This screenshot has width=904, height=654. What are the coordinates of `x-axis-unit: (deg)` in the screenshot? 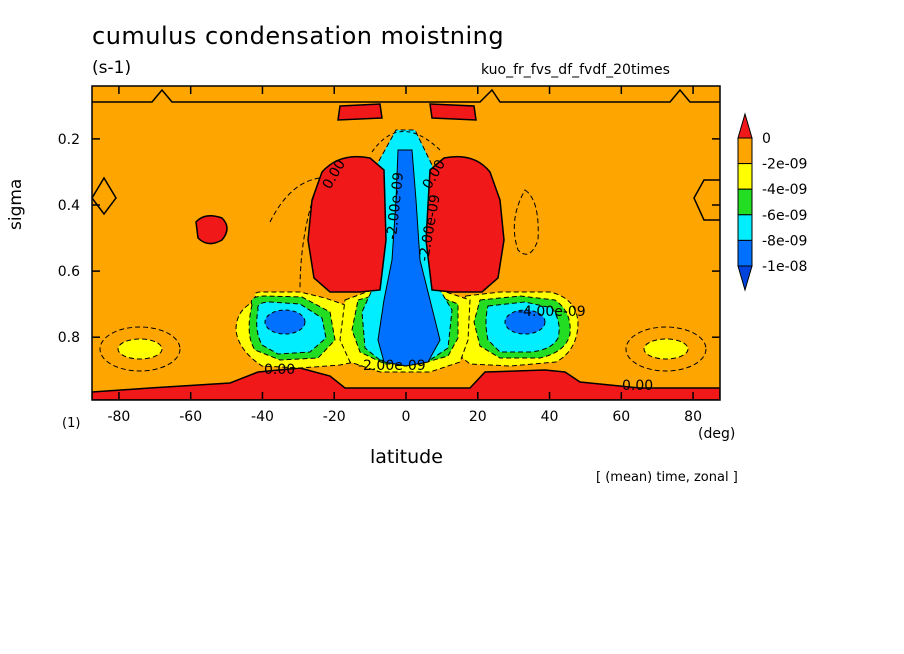 It's located at (717, 434).